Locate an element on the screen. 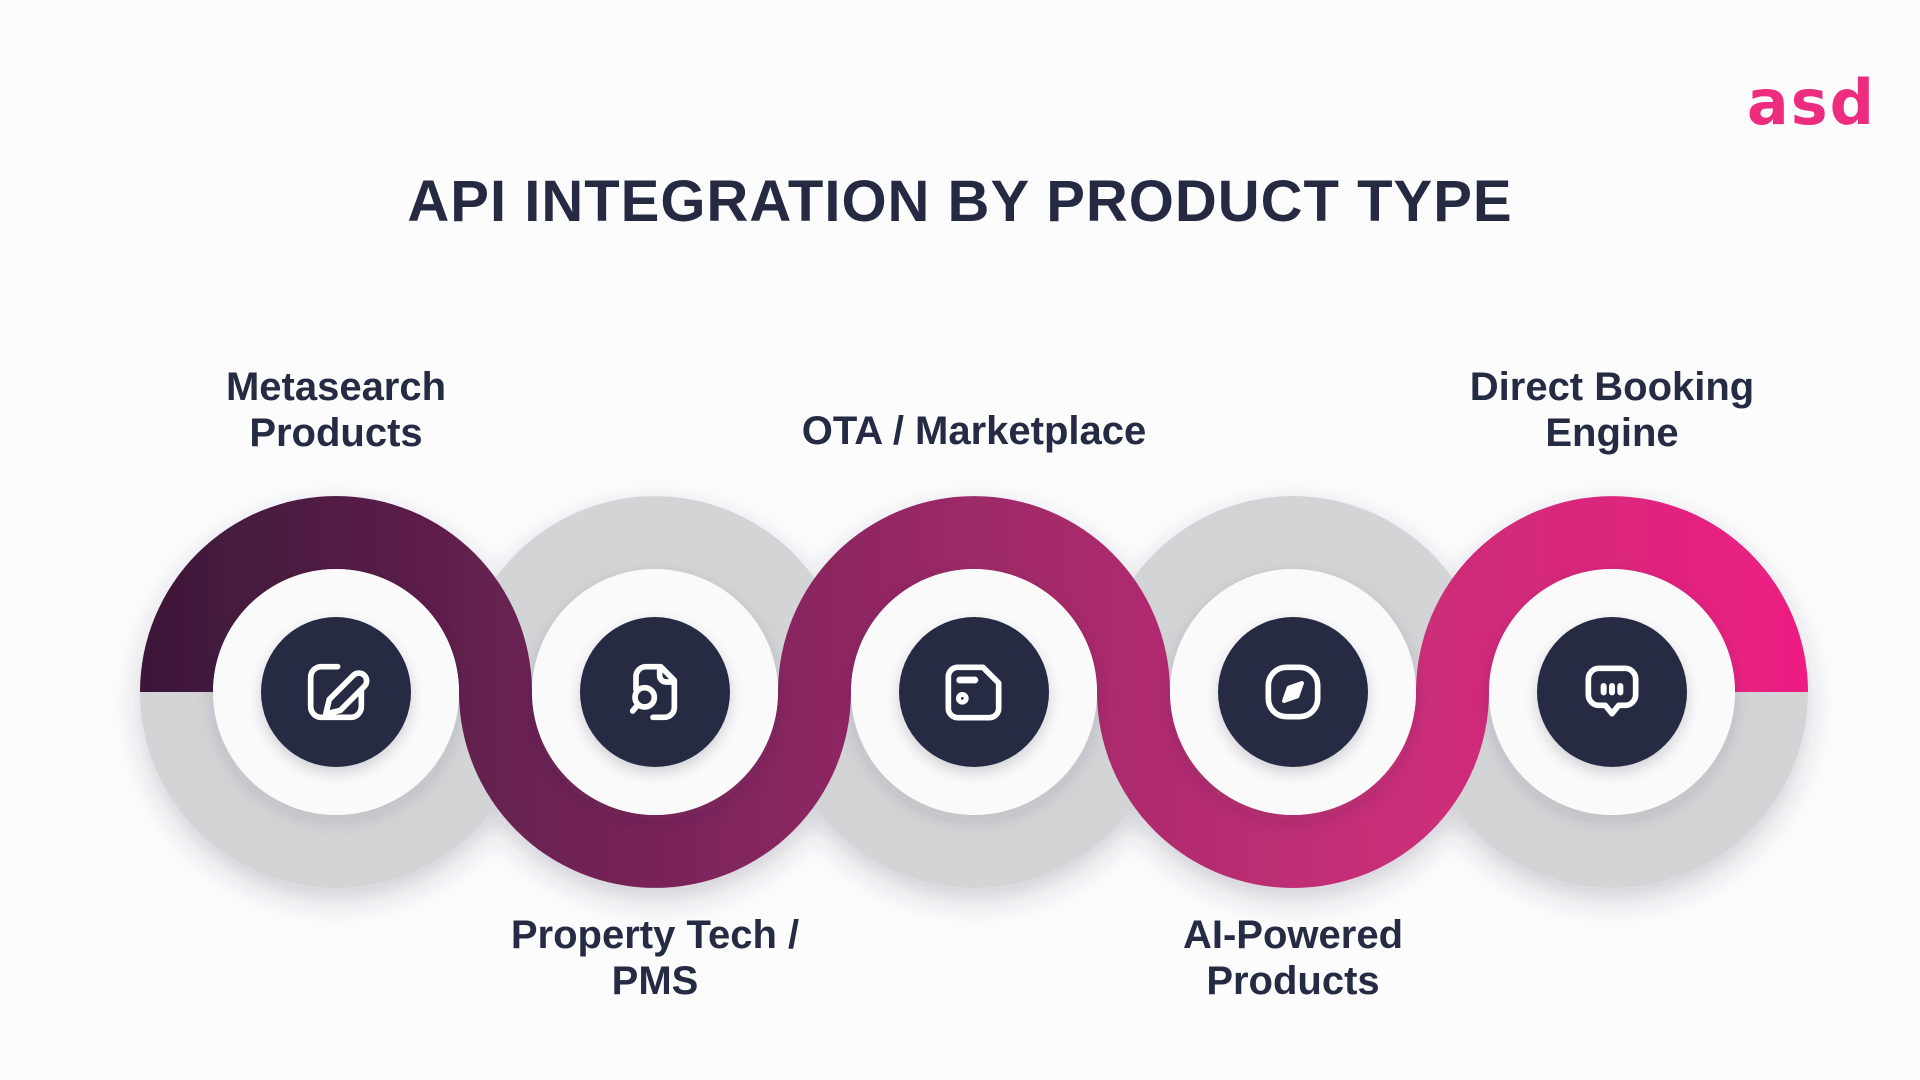 This screenshot has width=1920, height=1080. node-label-property-tech: Property Tech / PMS is located at coordinates (655, 958).